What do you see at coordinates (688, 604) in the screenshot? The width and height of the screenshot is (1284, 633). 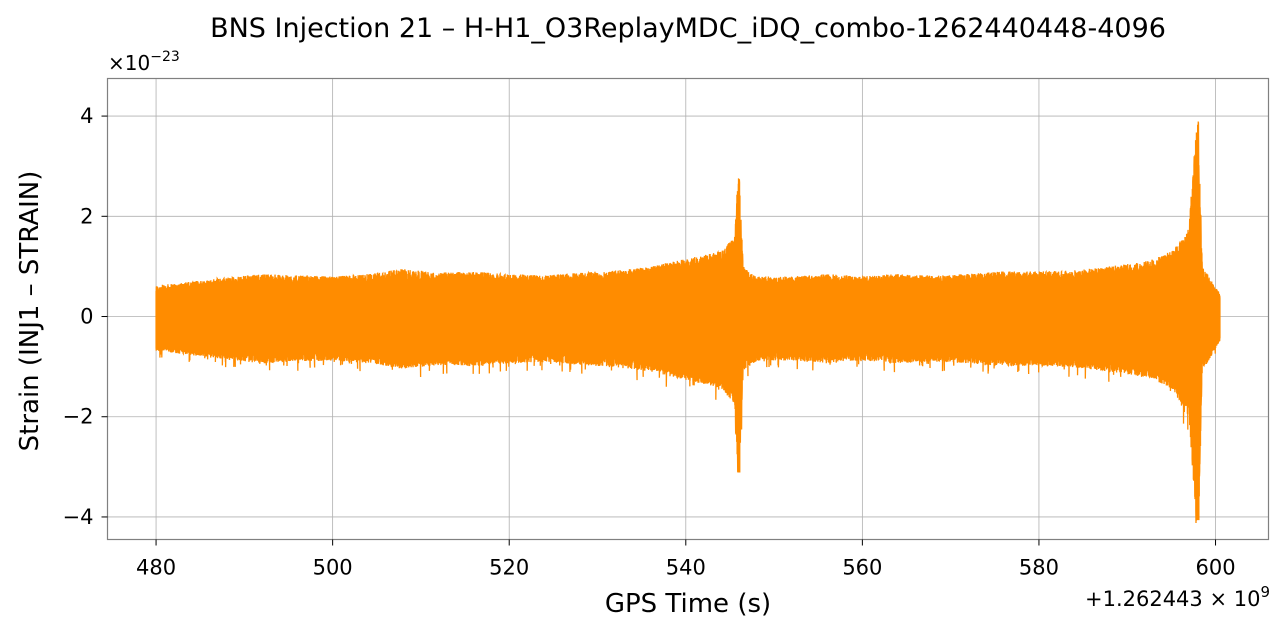 I see `x-axis-label: GPS Time (s)` at bounding box center [688, 604].